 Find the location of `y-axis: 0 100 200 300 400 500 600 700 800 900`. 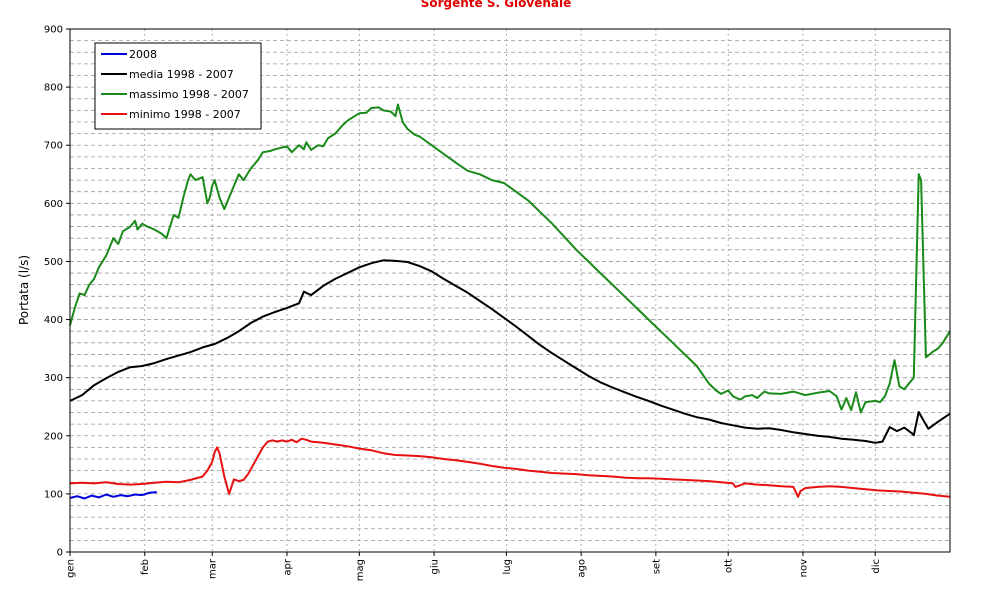

y-axis: 0 100 200 300 400 500 600 700 800 900 is located at coordinates (57, 292).